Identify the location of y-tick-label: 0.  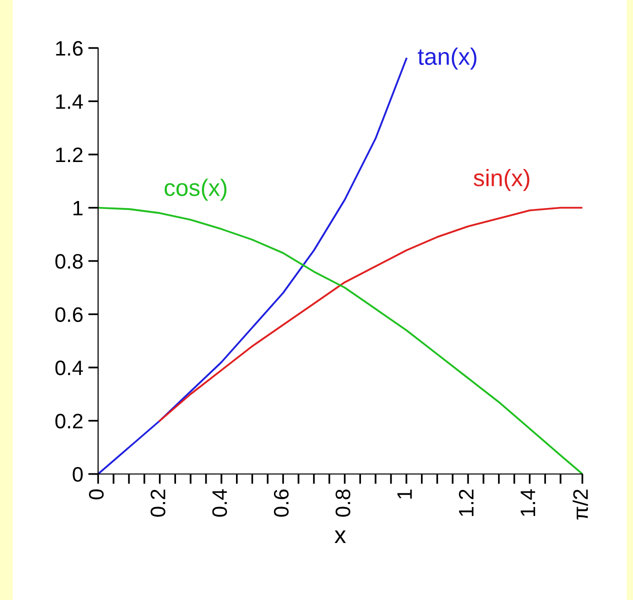
(77, 474).